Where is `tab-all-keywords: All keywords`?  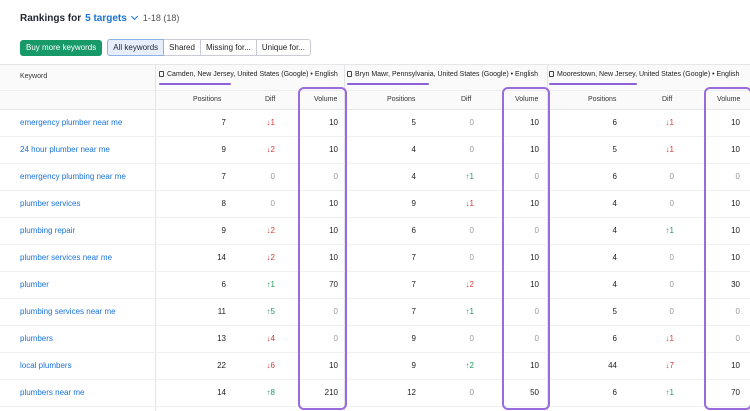 tab-all-keywords: All keywords is located at coordinates (136, 47).